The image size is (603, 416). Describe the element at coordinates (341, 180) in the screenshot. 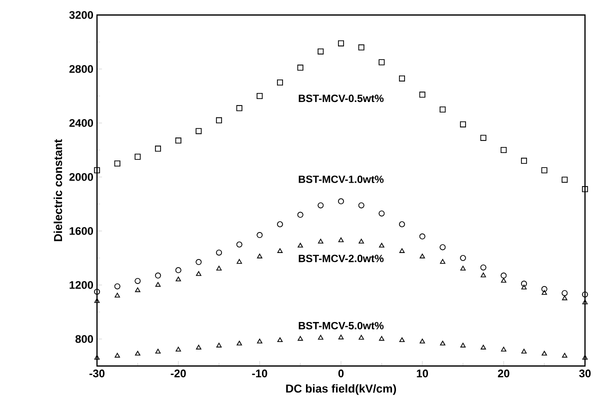

I see `series-label: BST-MCV-1.0wt%` at that location.